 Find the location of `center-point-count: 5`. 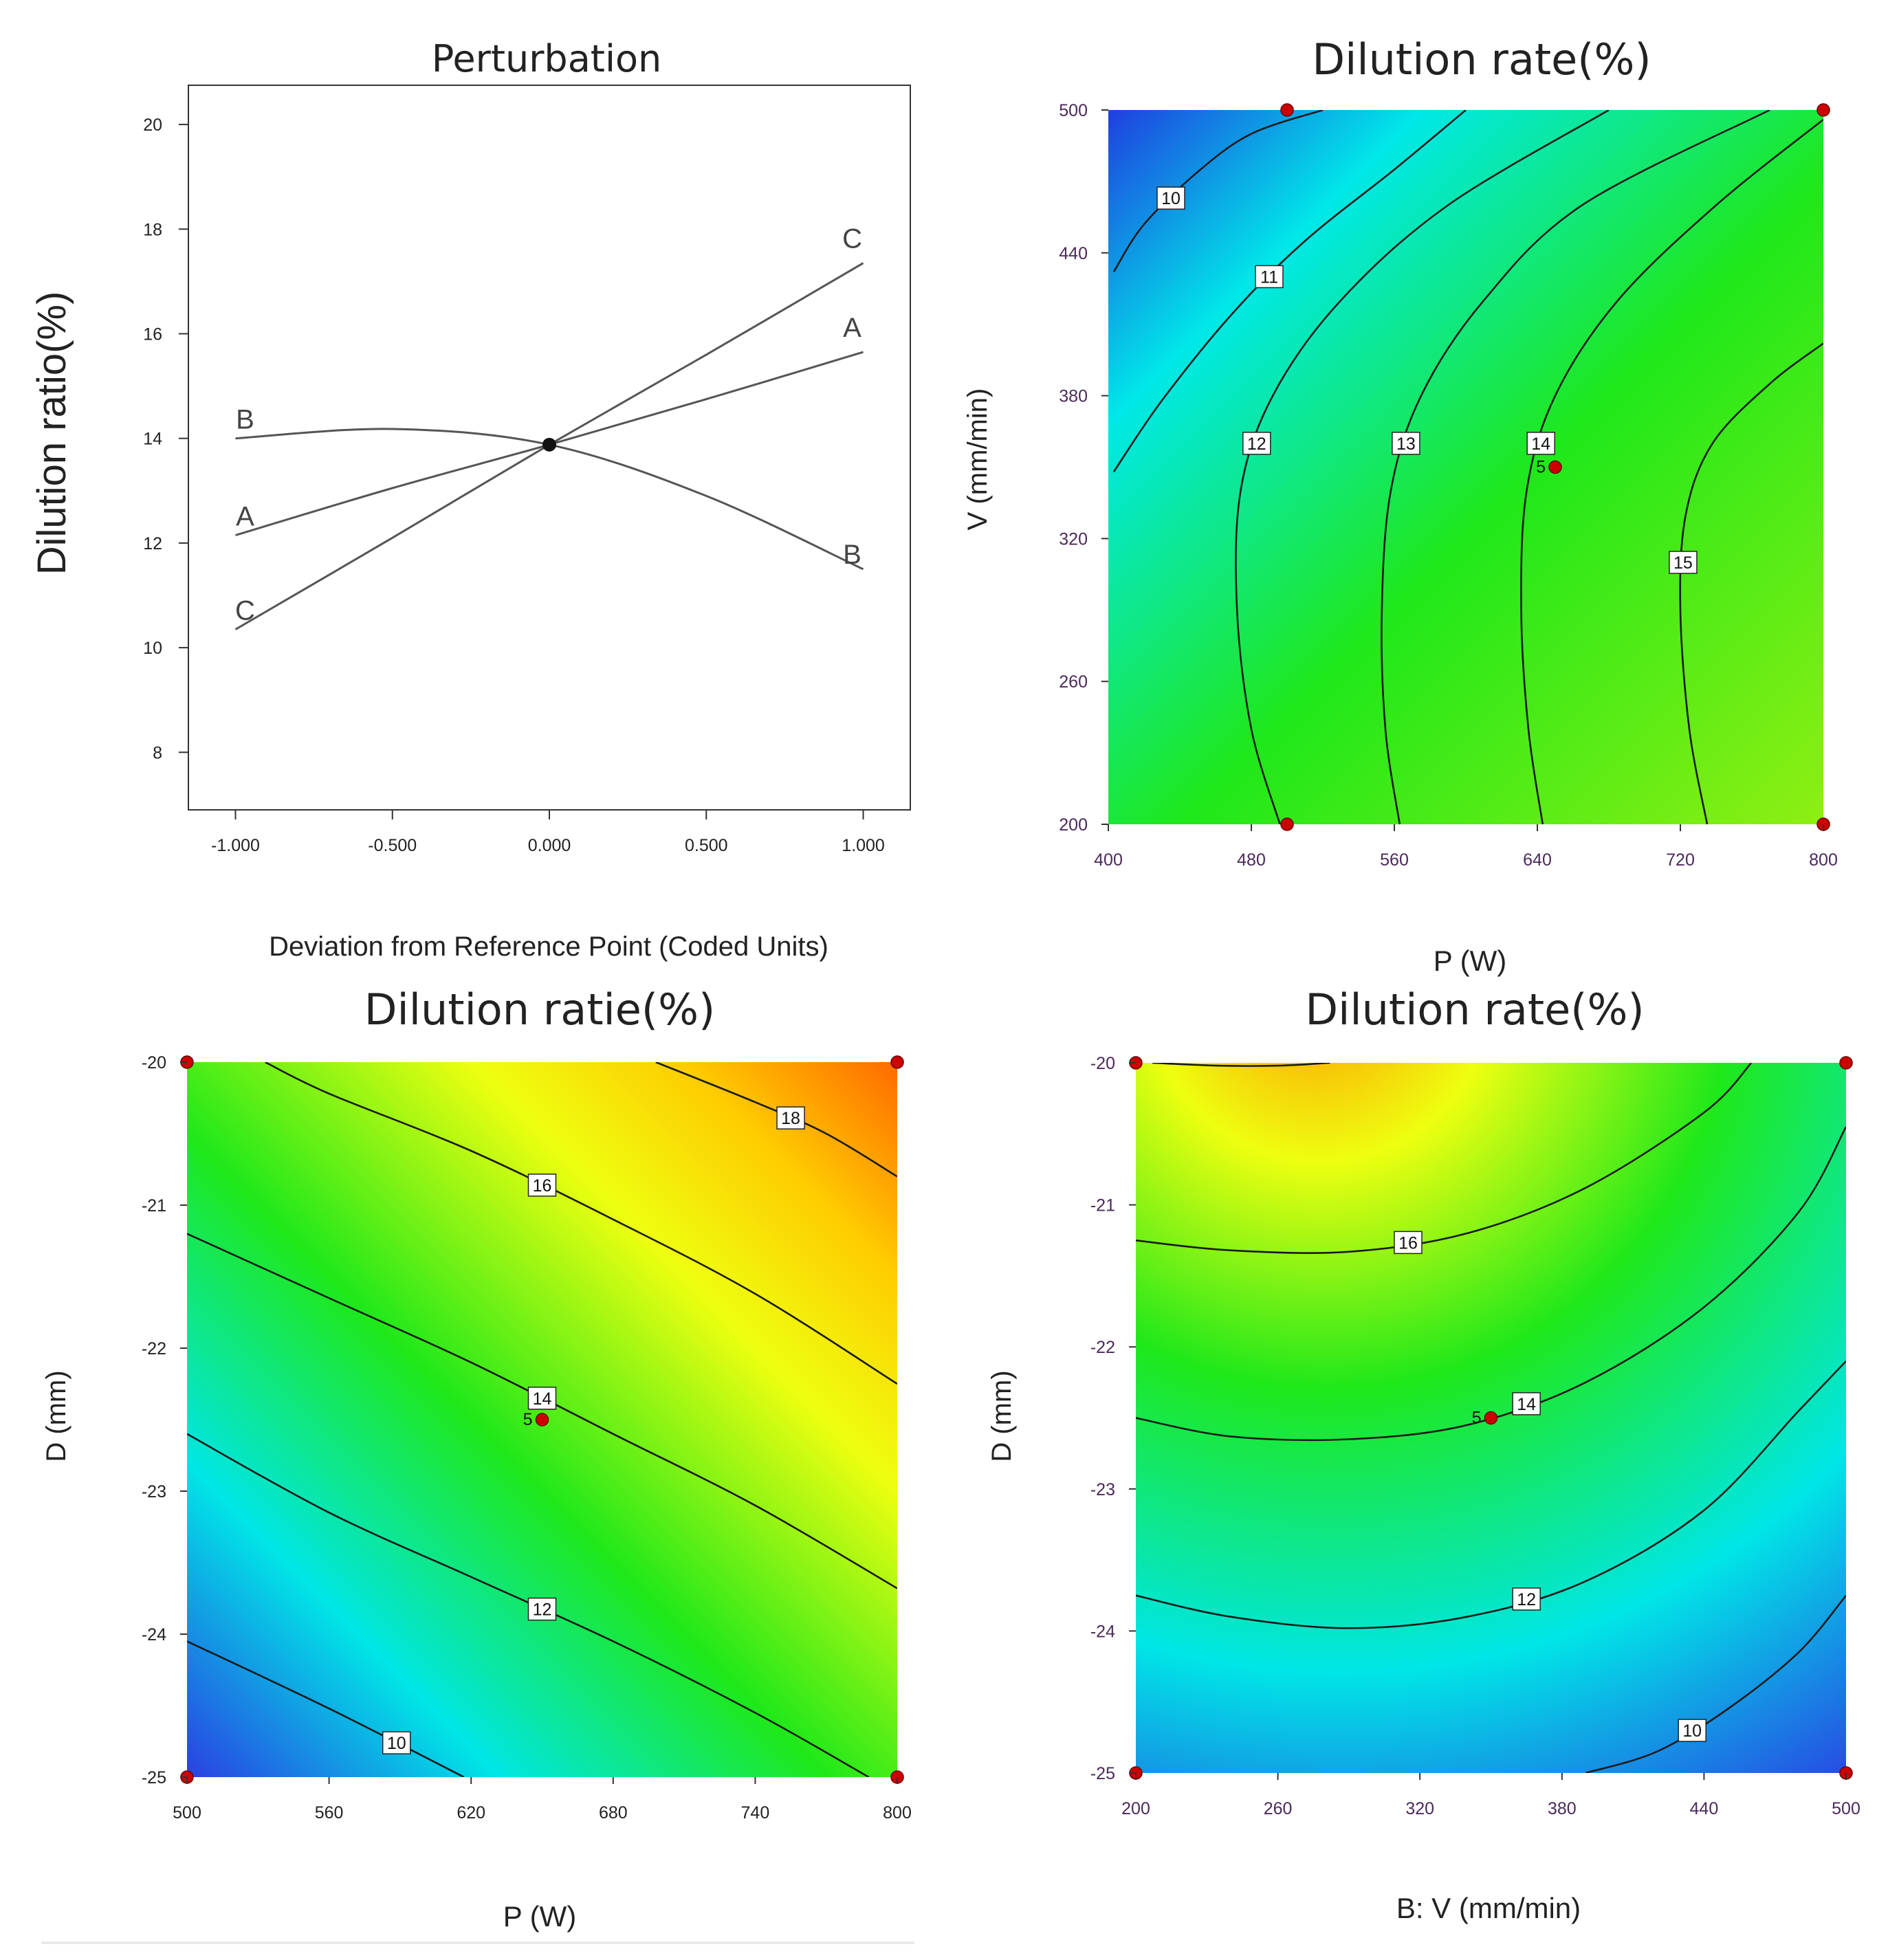

center-point-count: 5 is located at coordinates (1541, 468).